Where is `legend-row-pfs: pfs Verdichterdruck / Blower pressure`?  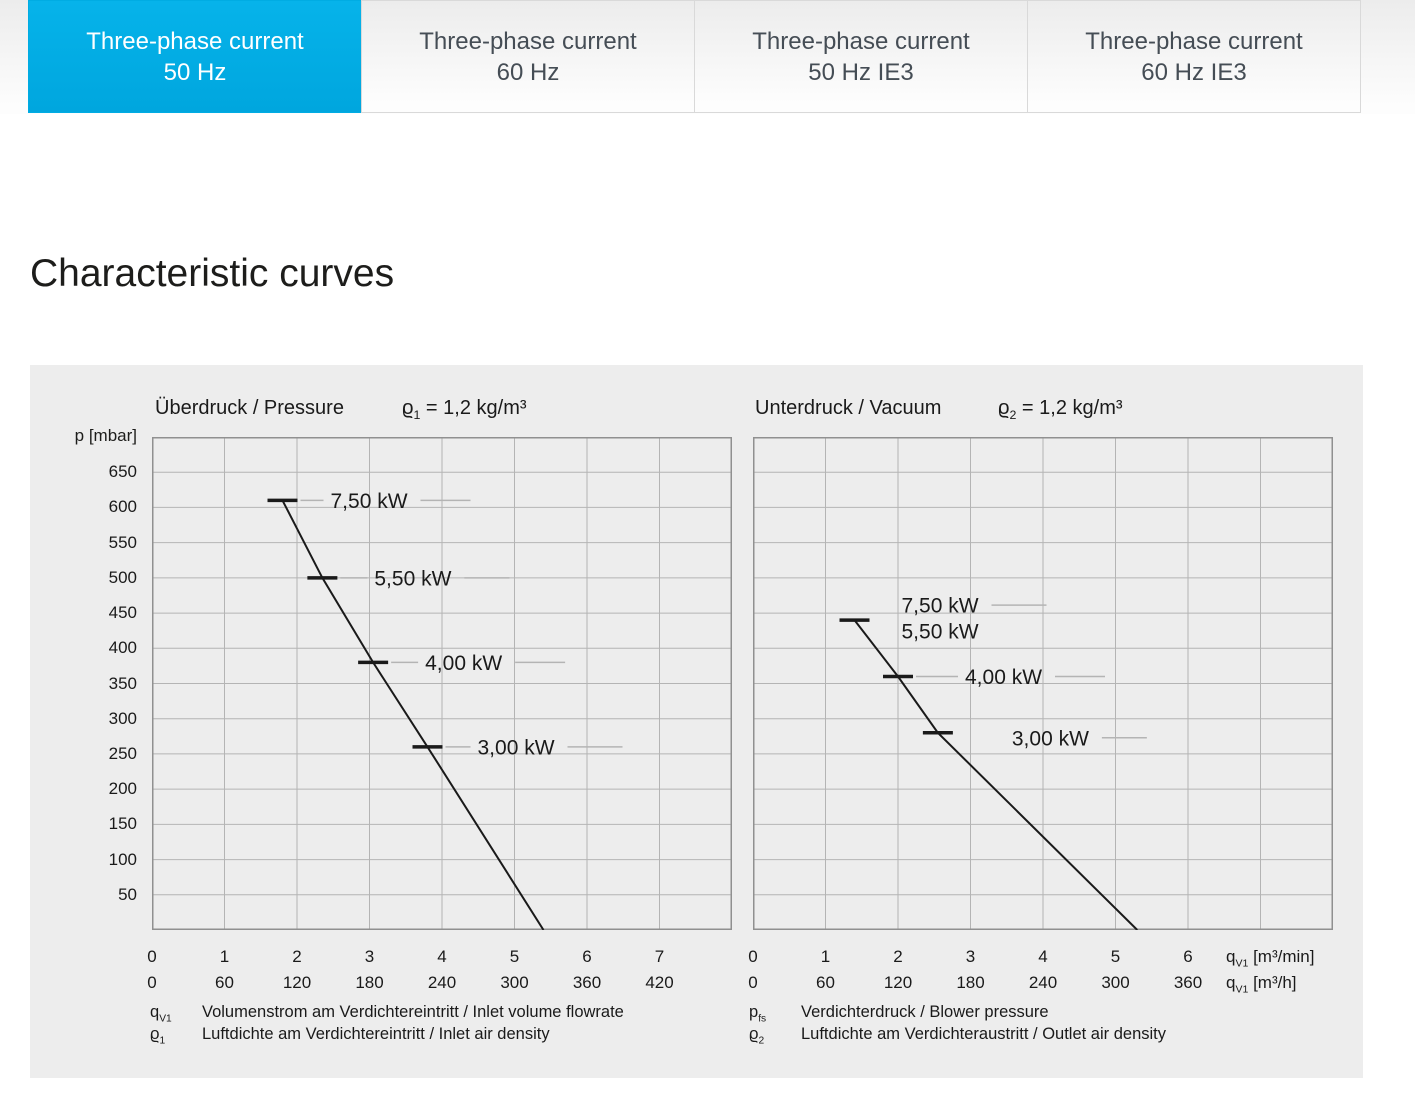
legend-row-pfs: pfs Verdichterdruck / Blower pressure is located at coordinates (957, 1014).